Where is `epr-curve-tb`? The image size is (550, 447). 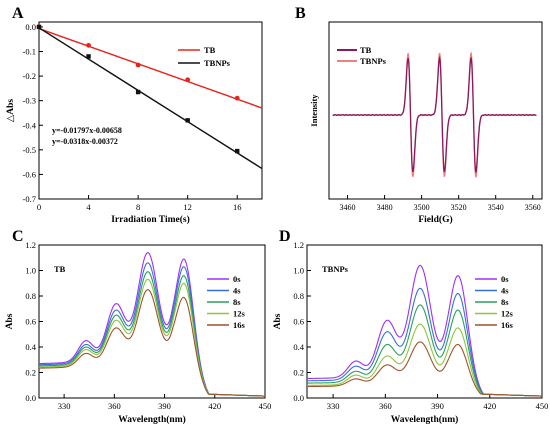
epr-curve-tb is located at coordinates (434, 114).